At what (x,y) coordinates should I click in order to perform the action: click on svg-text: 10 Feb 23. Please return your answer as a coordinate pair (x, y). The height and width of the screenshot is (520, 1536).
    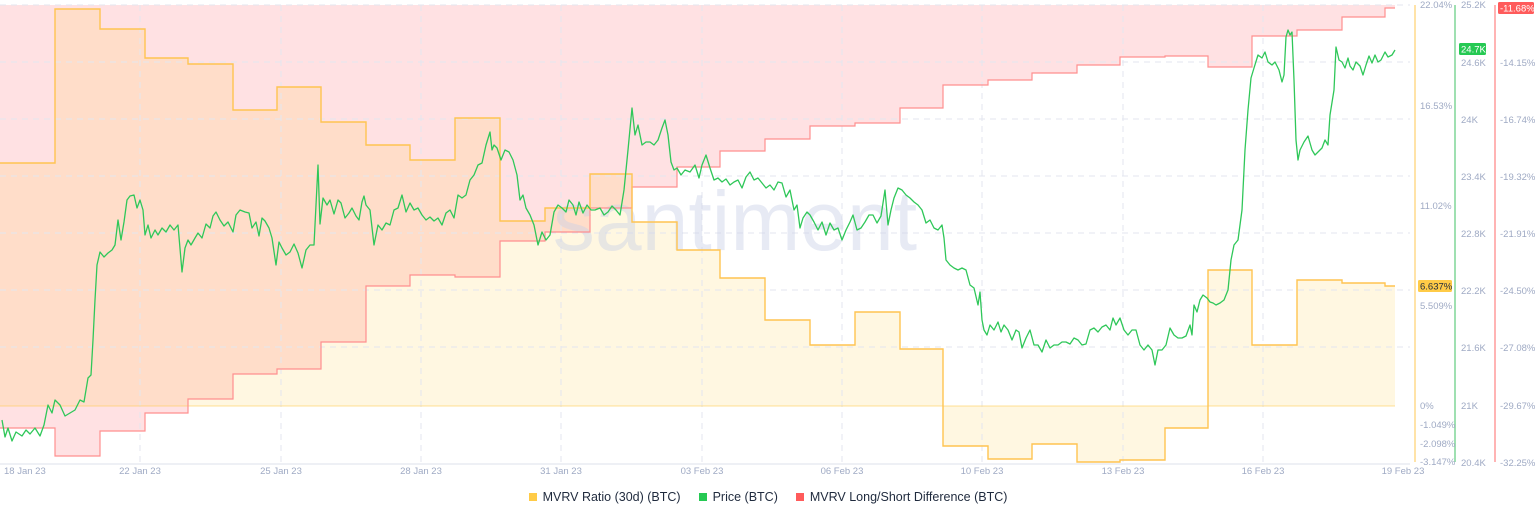
    Looking at the image, I should click on (982, 471).